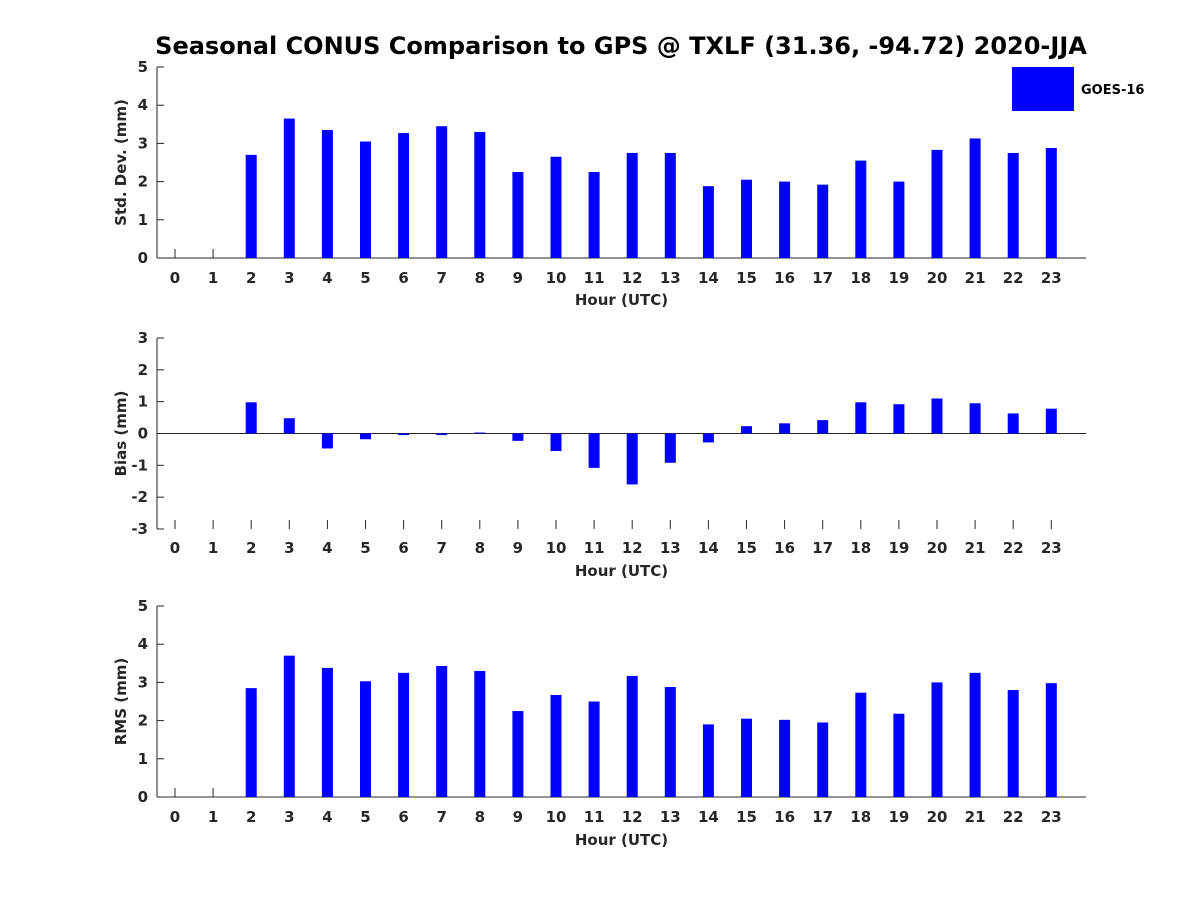 This screenshot has width=1200, height=900. What do you see at coordinates (121, 434) in the screenshot?
I see `y-axis-label: Bias (mm)` at bounding box center [121, 434].